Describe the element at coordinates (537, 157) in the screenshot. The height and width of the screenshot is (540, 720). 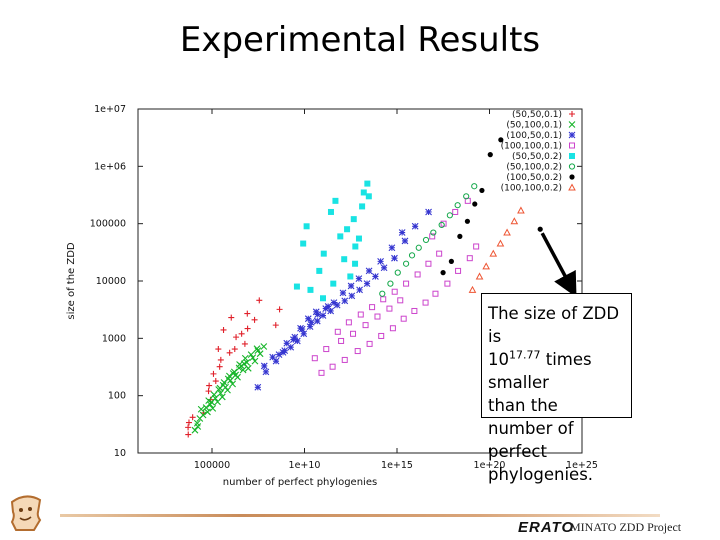
I see `legend-label: (50,50,0.2)` at that location.